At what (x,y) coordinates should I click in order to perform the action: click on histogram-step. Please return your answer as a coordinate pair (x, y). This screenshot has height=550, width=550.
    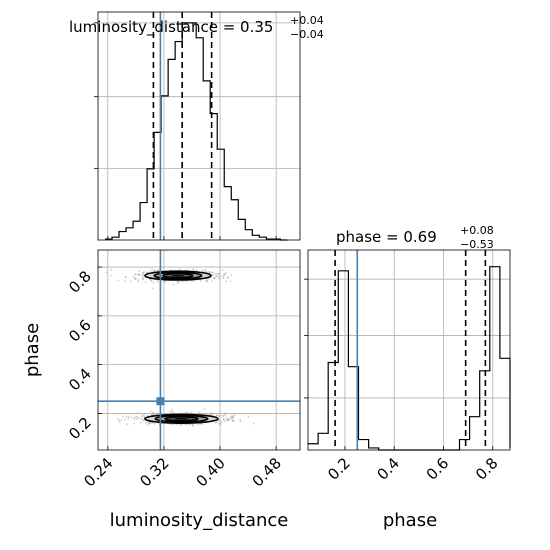
    Looking at the image, I should click on (196, 131).